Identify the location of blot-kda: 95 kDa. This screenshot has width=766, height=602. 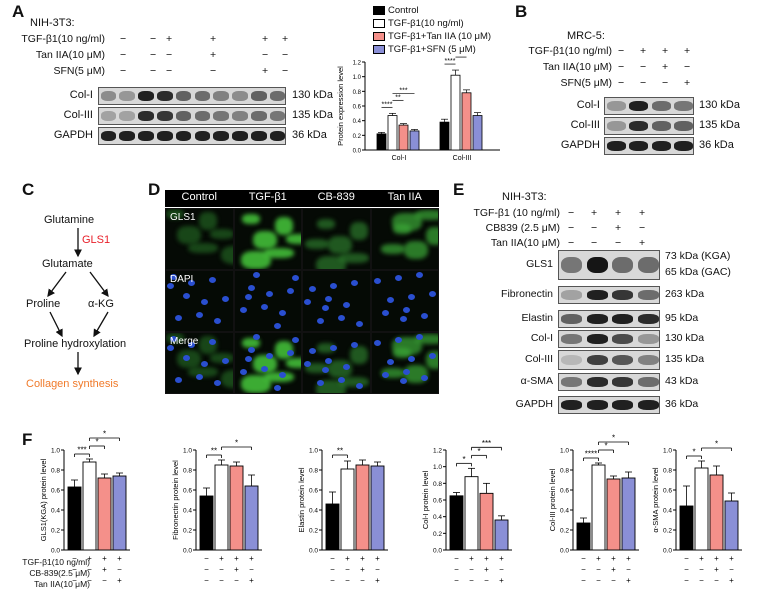
(682, 318).